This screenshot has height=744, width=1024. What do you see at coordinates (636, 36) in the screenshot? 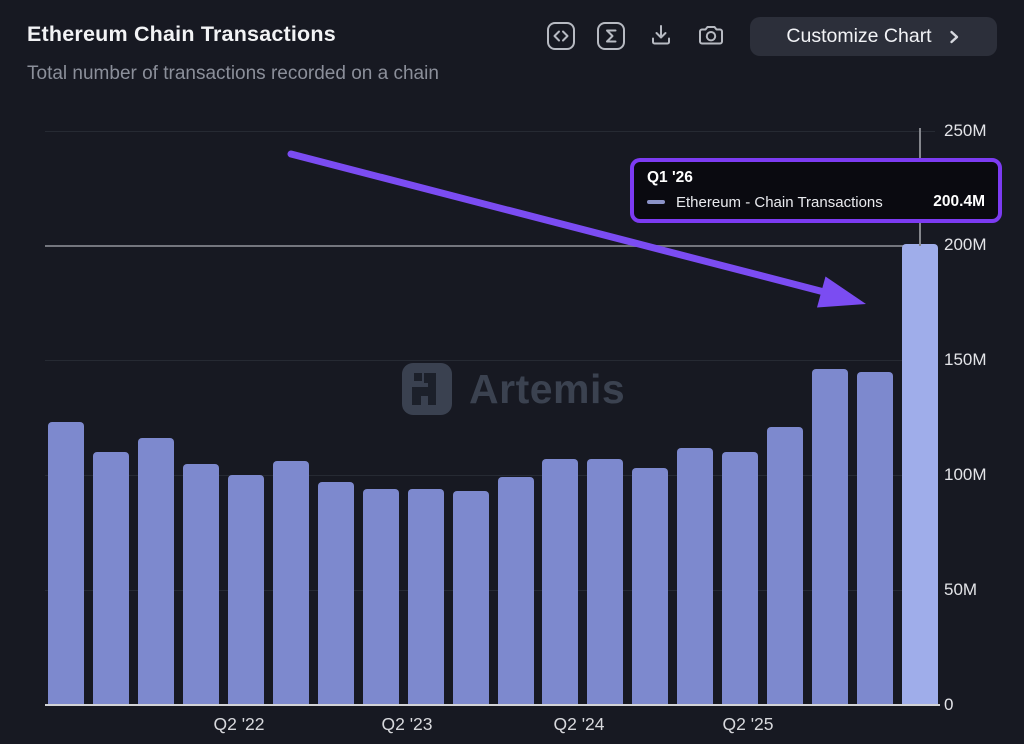
I see `chart-toolbar` at bounding box center [636, 36].